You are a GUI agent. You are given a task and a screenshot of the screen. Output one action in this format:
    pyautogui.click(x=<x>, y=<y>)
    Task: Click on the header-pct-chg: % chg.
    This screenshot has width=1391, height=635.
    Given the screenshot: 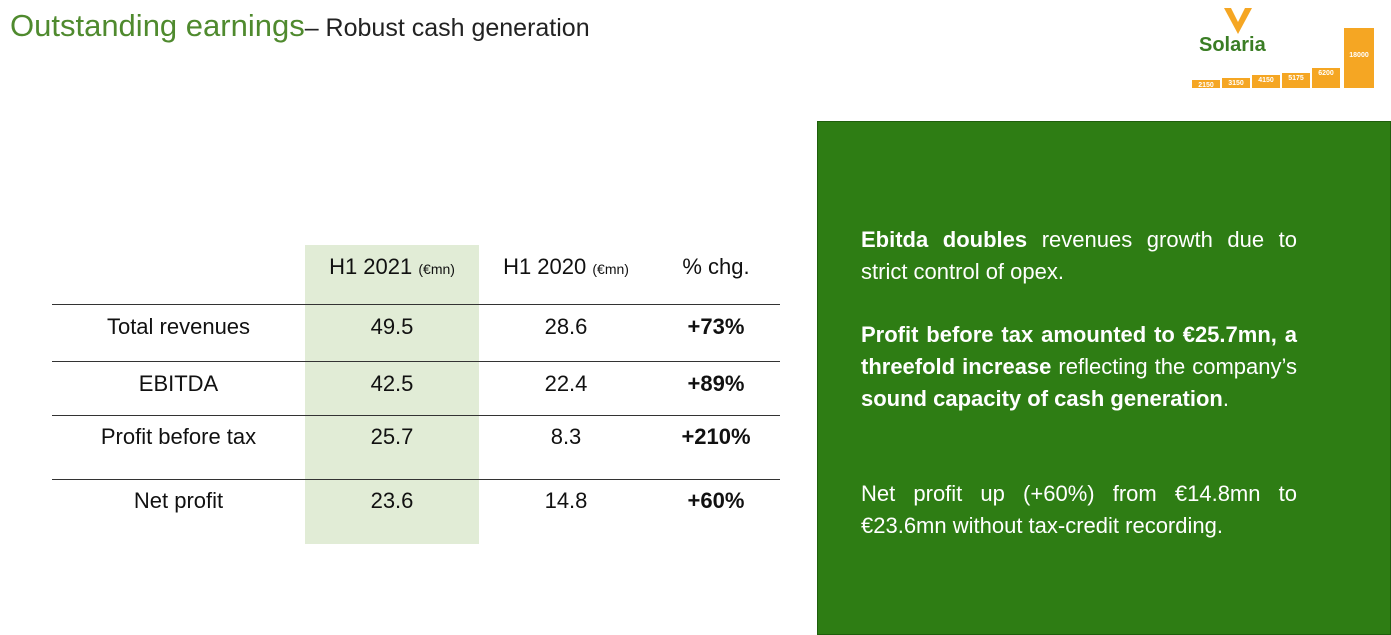 What is the action you would take?
    pyautogui.click(x=716, y=267)
    